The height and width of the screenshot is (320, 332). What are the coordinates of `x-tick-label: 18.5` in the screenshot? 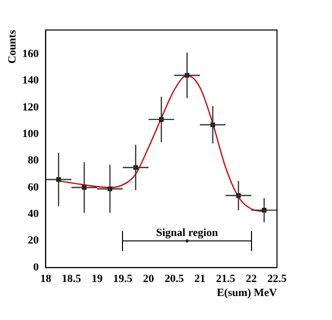 It's located at (72, 279).